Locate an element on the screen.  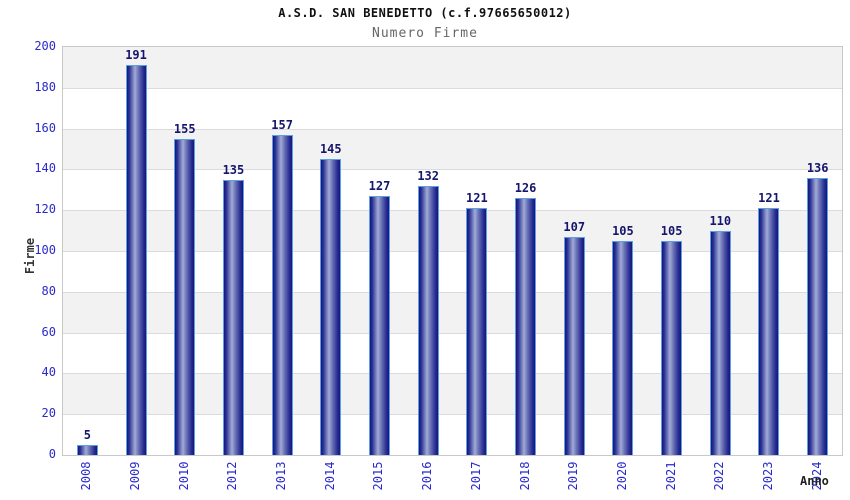
bar-value-label: 5 is located at coordinates (87, 434).